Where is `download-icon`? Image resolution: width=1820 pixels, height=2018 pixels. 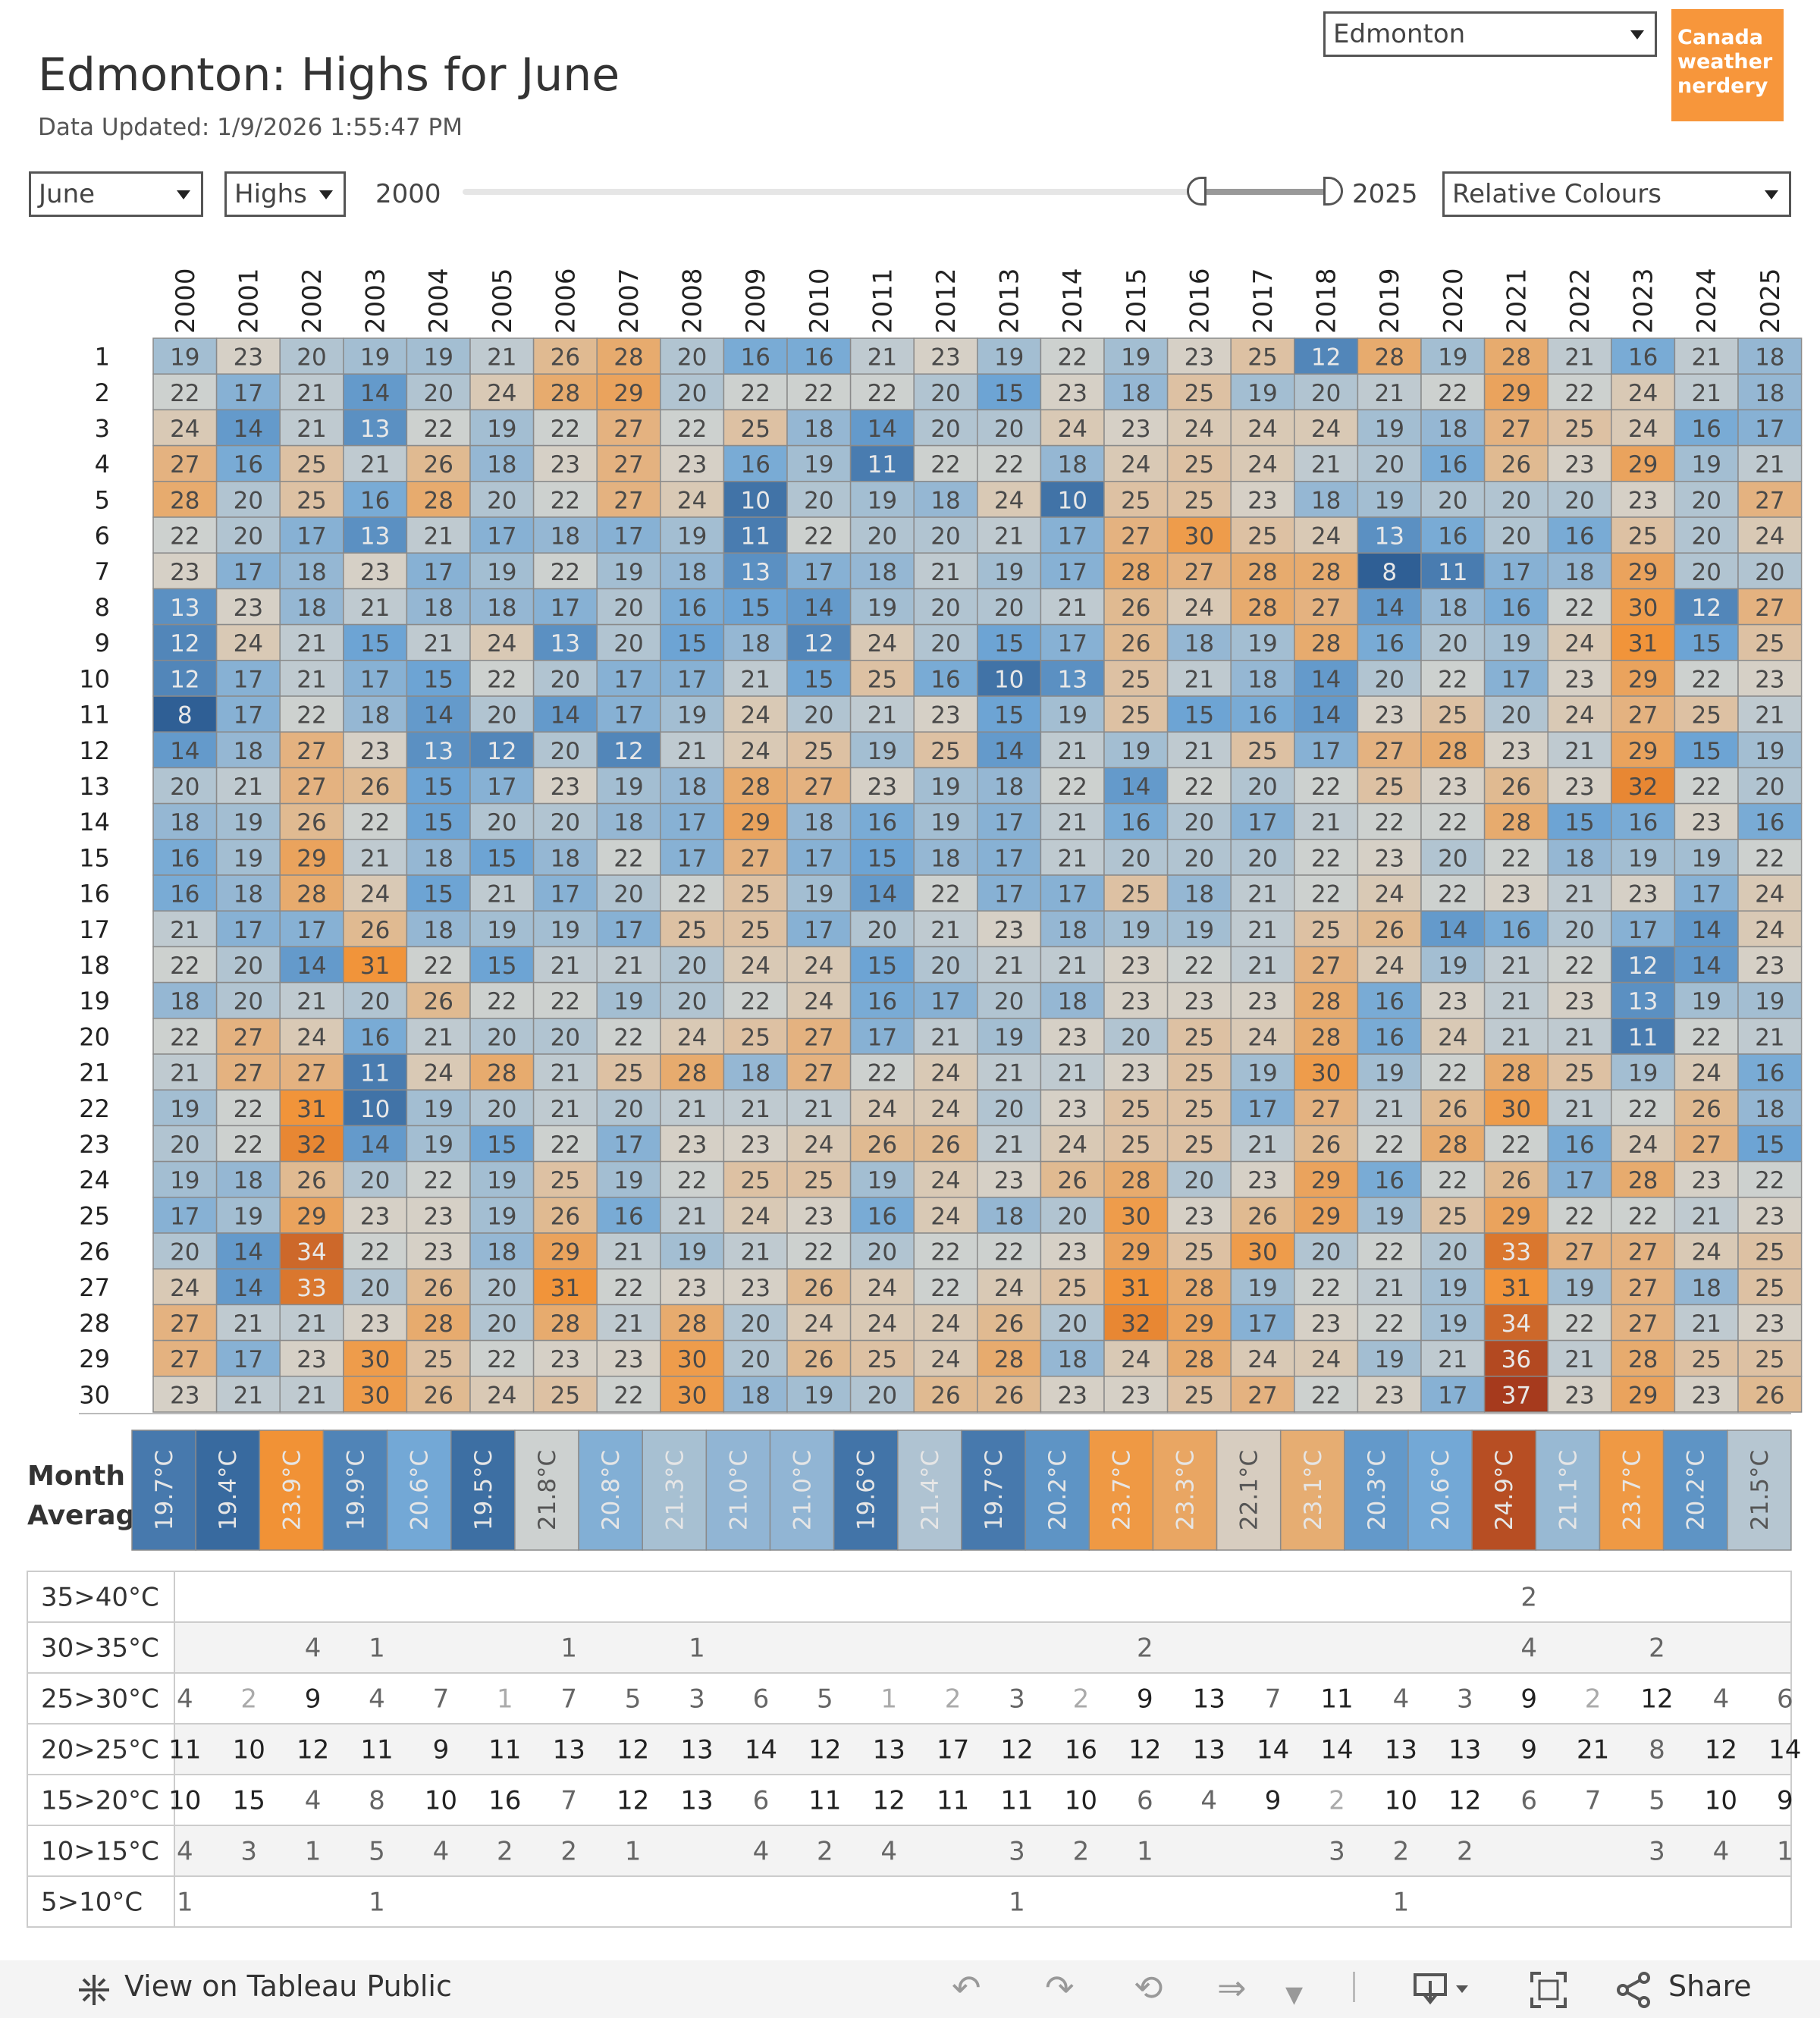
download-icon is located at coordinates (1446, 1989).